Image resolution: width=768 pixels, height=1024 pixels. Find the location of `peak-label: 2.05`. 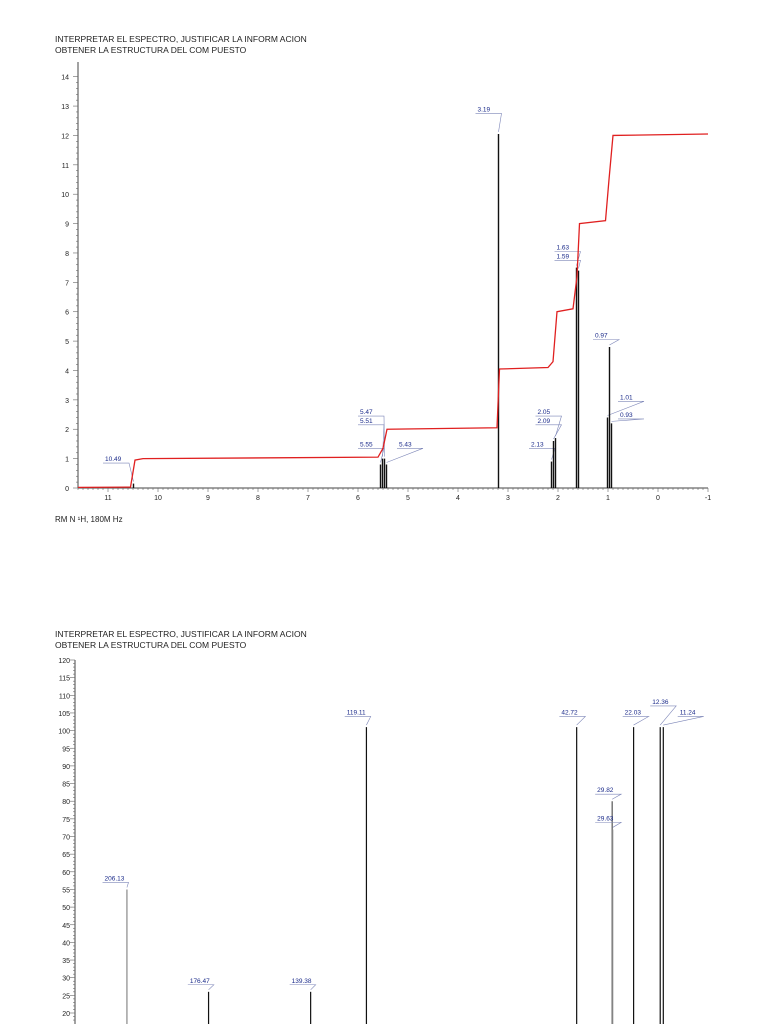

peak-label: 2.05 is located at coordinates (544, 412).